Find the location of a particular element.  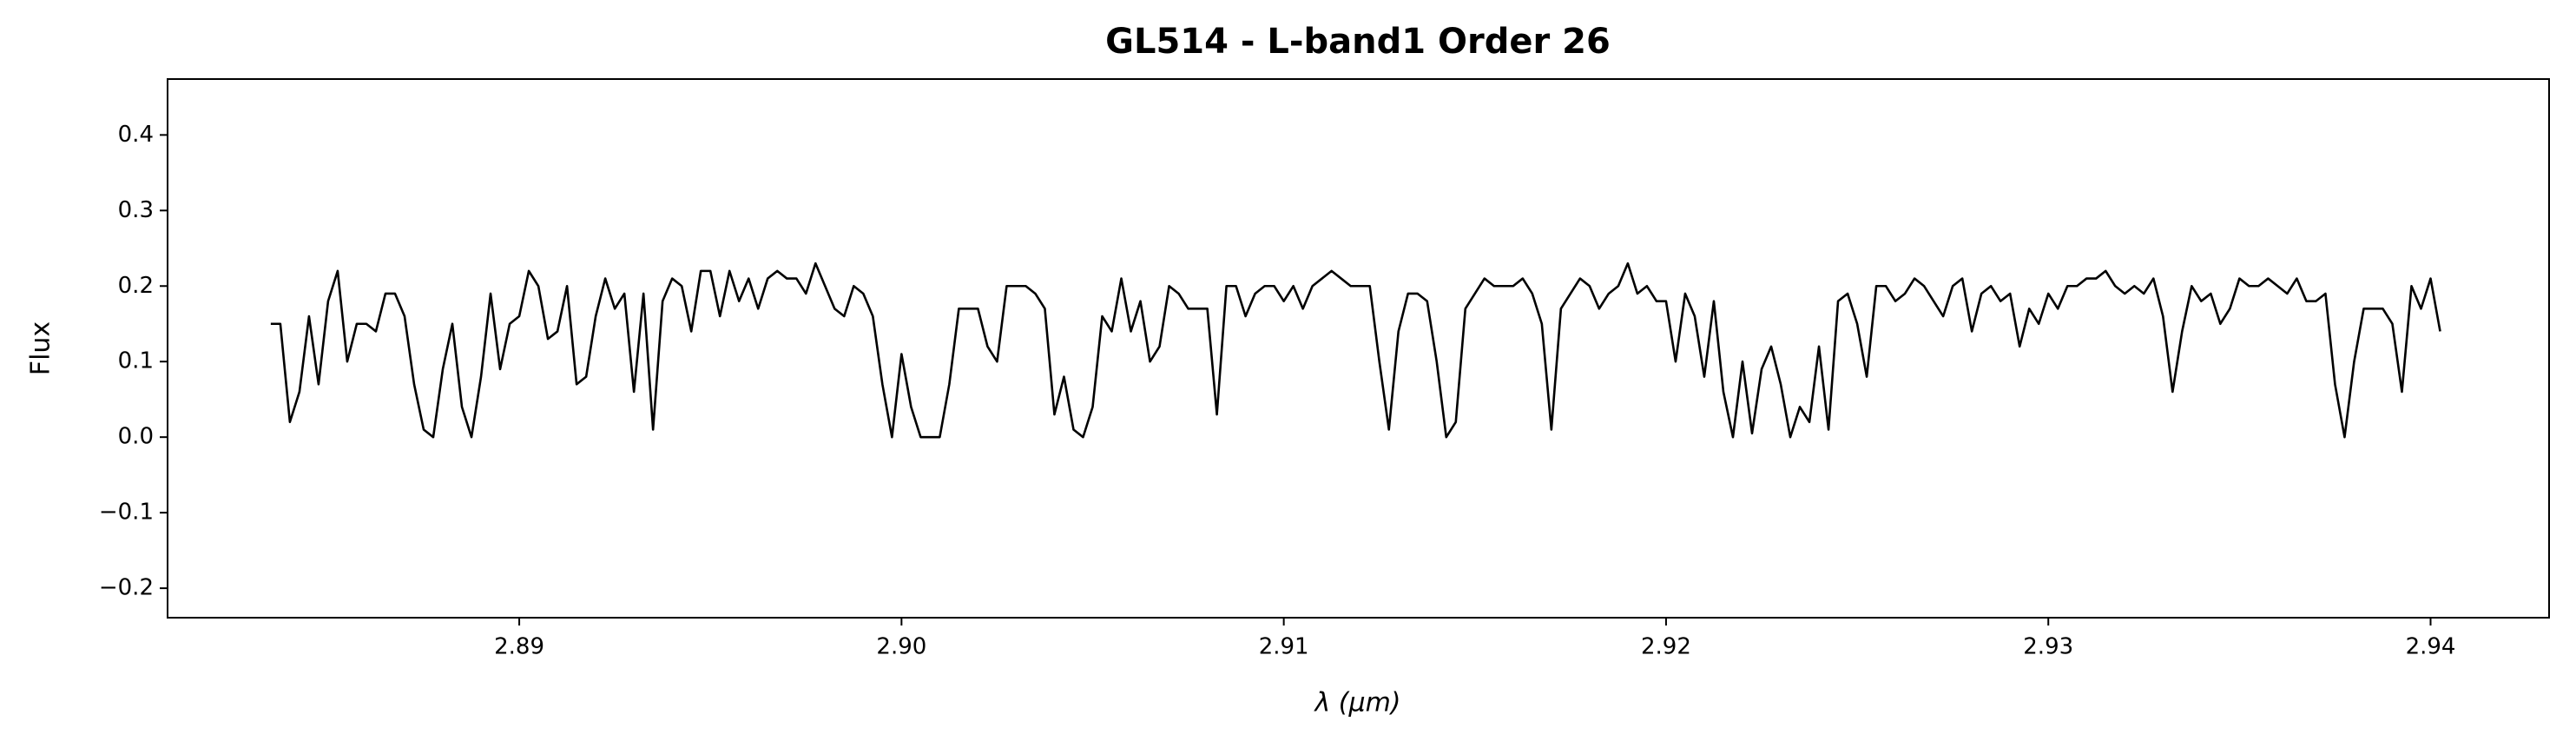

y-axis-label: Flux is located at coordinates (41, 348).